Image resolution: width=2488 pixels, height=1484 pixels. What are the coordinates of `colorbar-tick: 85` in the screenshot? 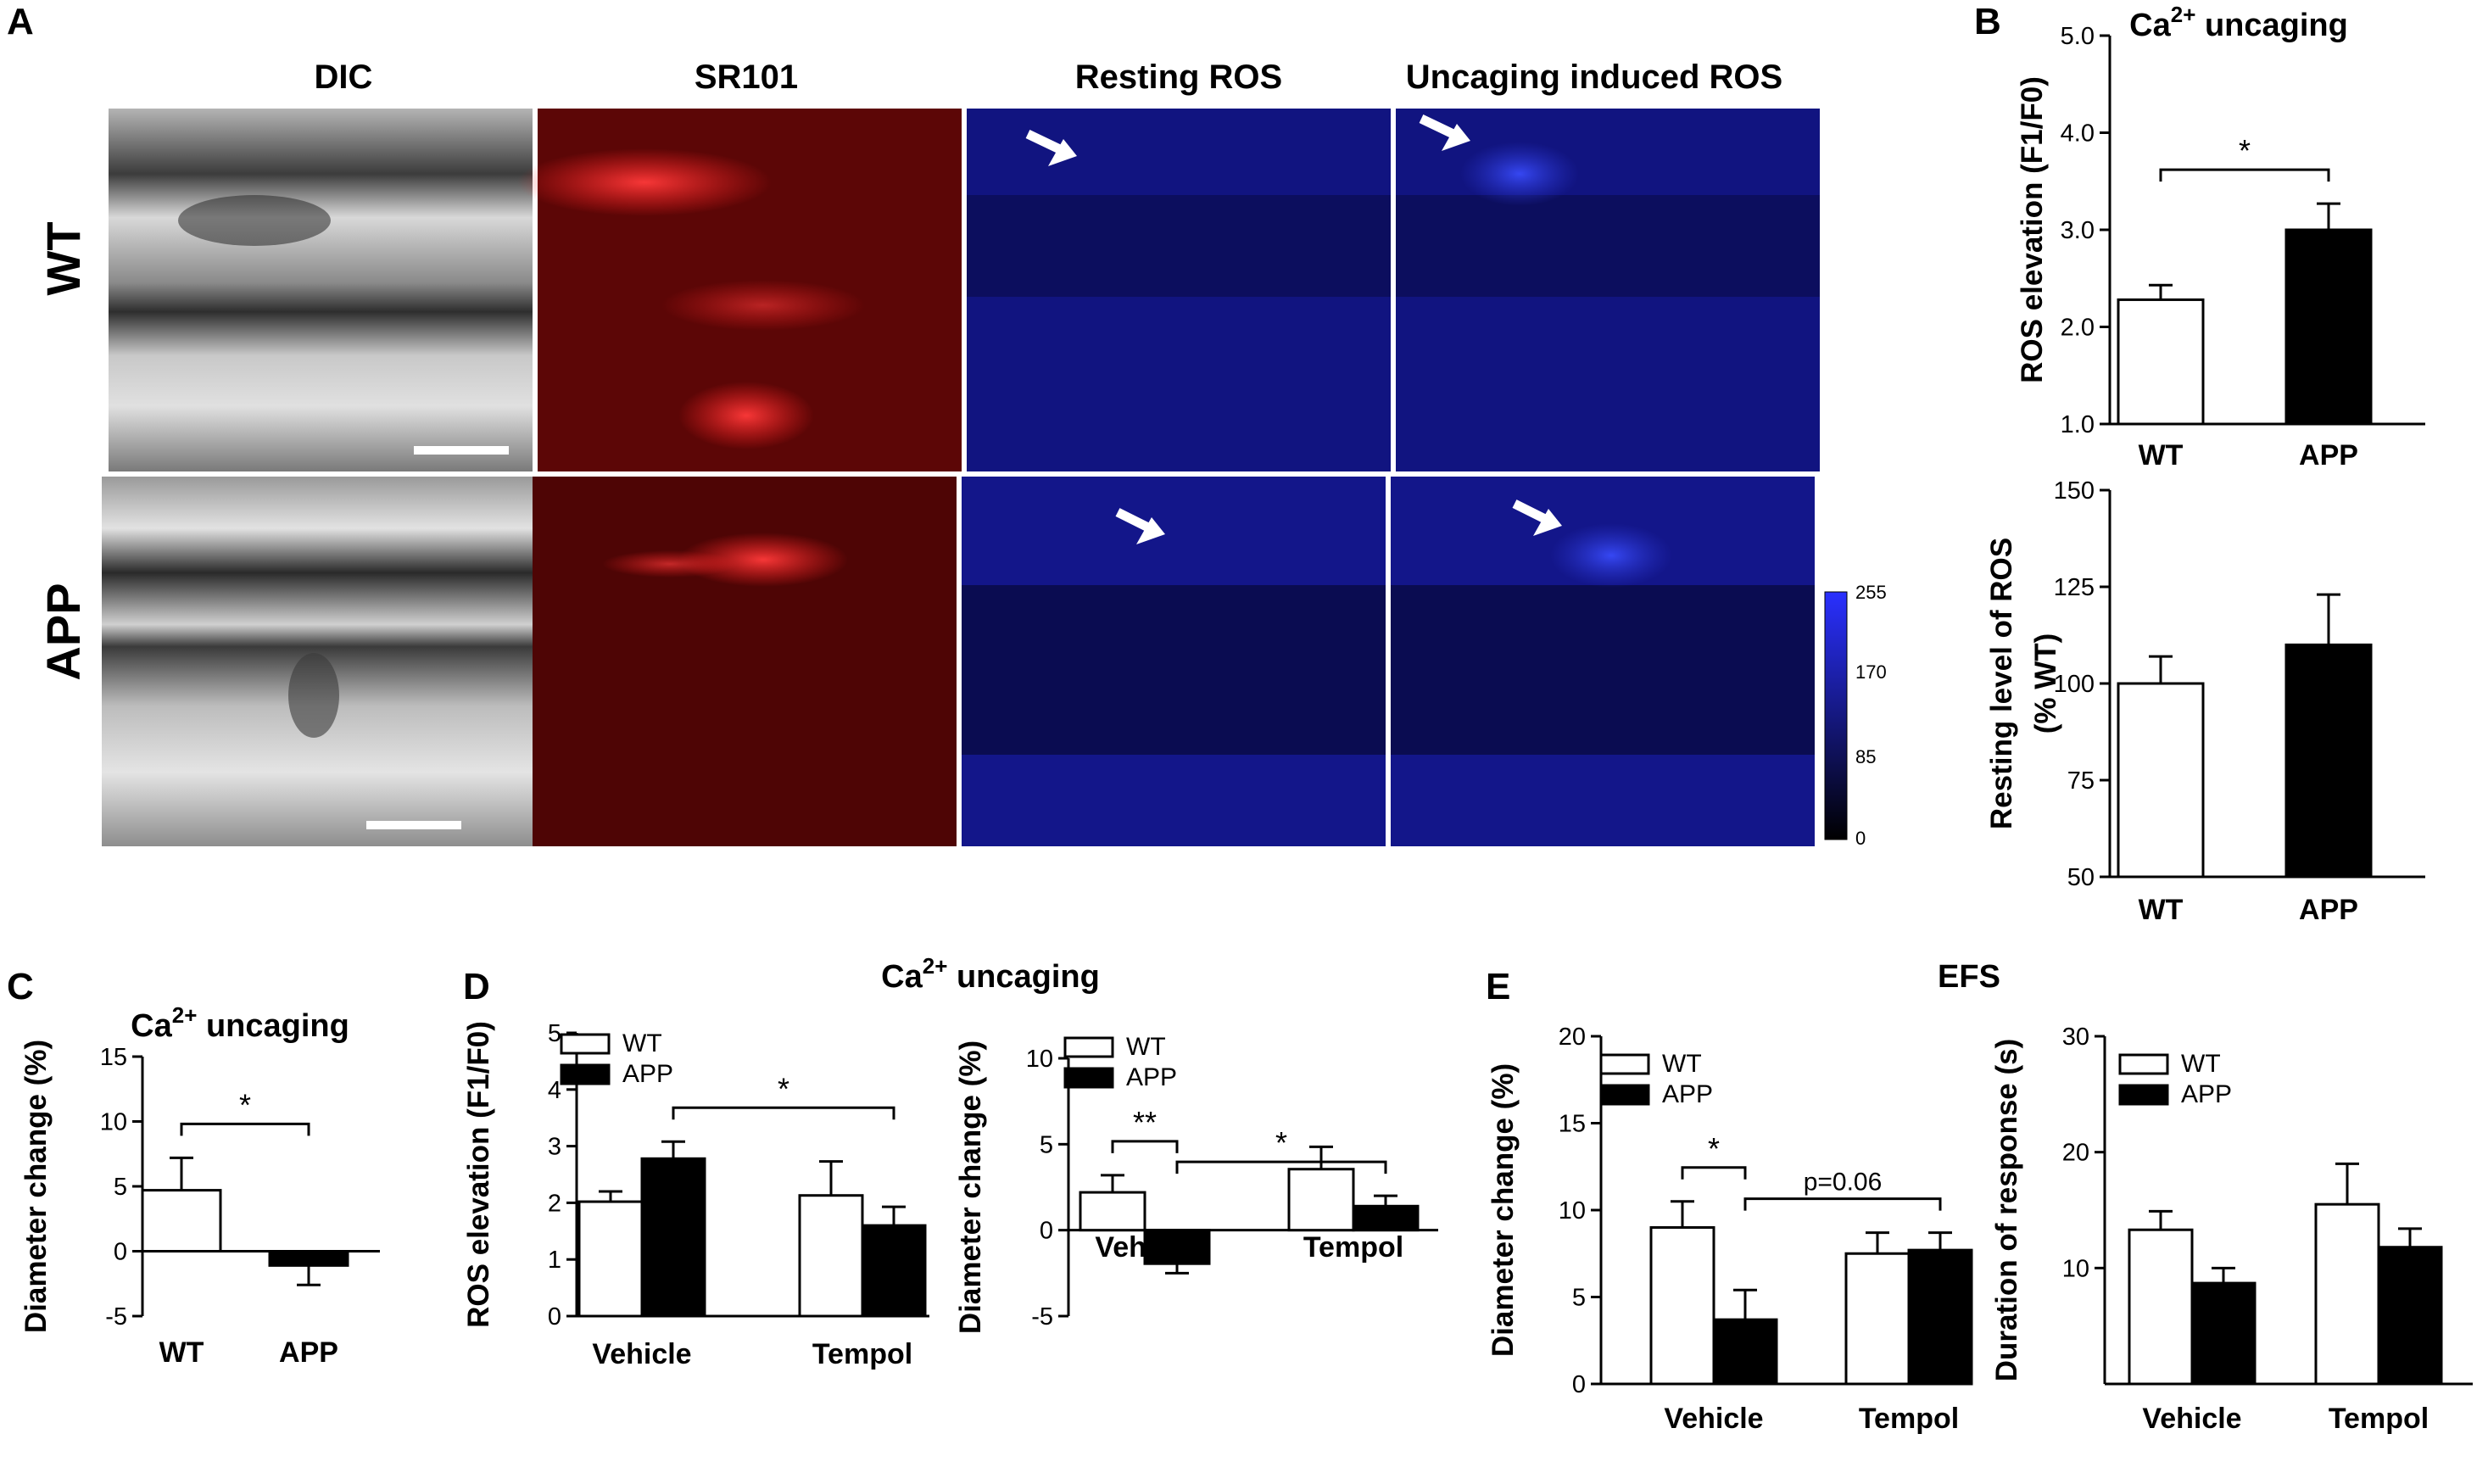 It's located at (1866, 756).